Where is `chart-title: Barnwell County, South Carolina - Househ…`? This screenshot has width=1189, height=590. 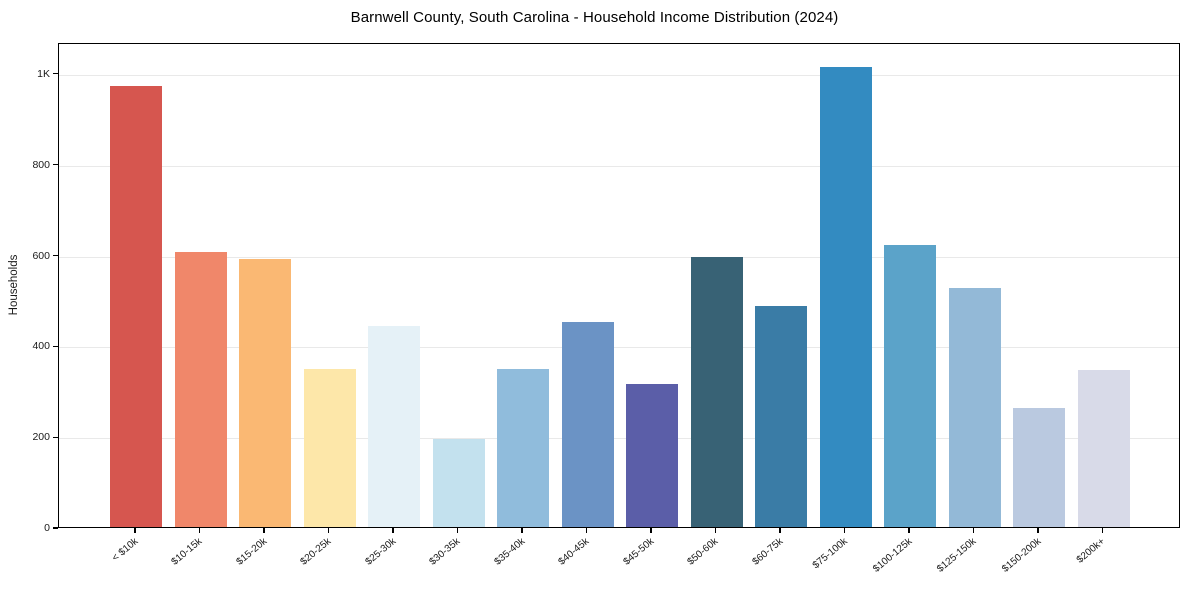 chart-title: Barnwell County, South Carolina - Househ… is located at coordinates (594, 17).